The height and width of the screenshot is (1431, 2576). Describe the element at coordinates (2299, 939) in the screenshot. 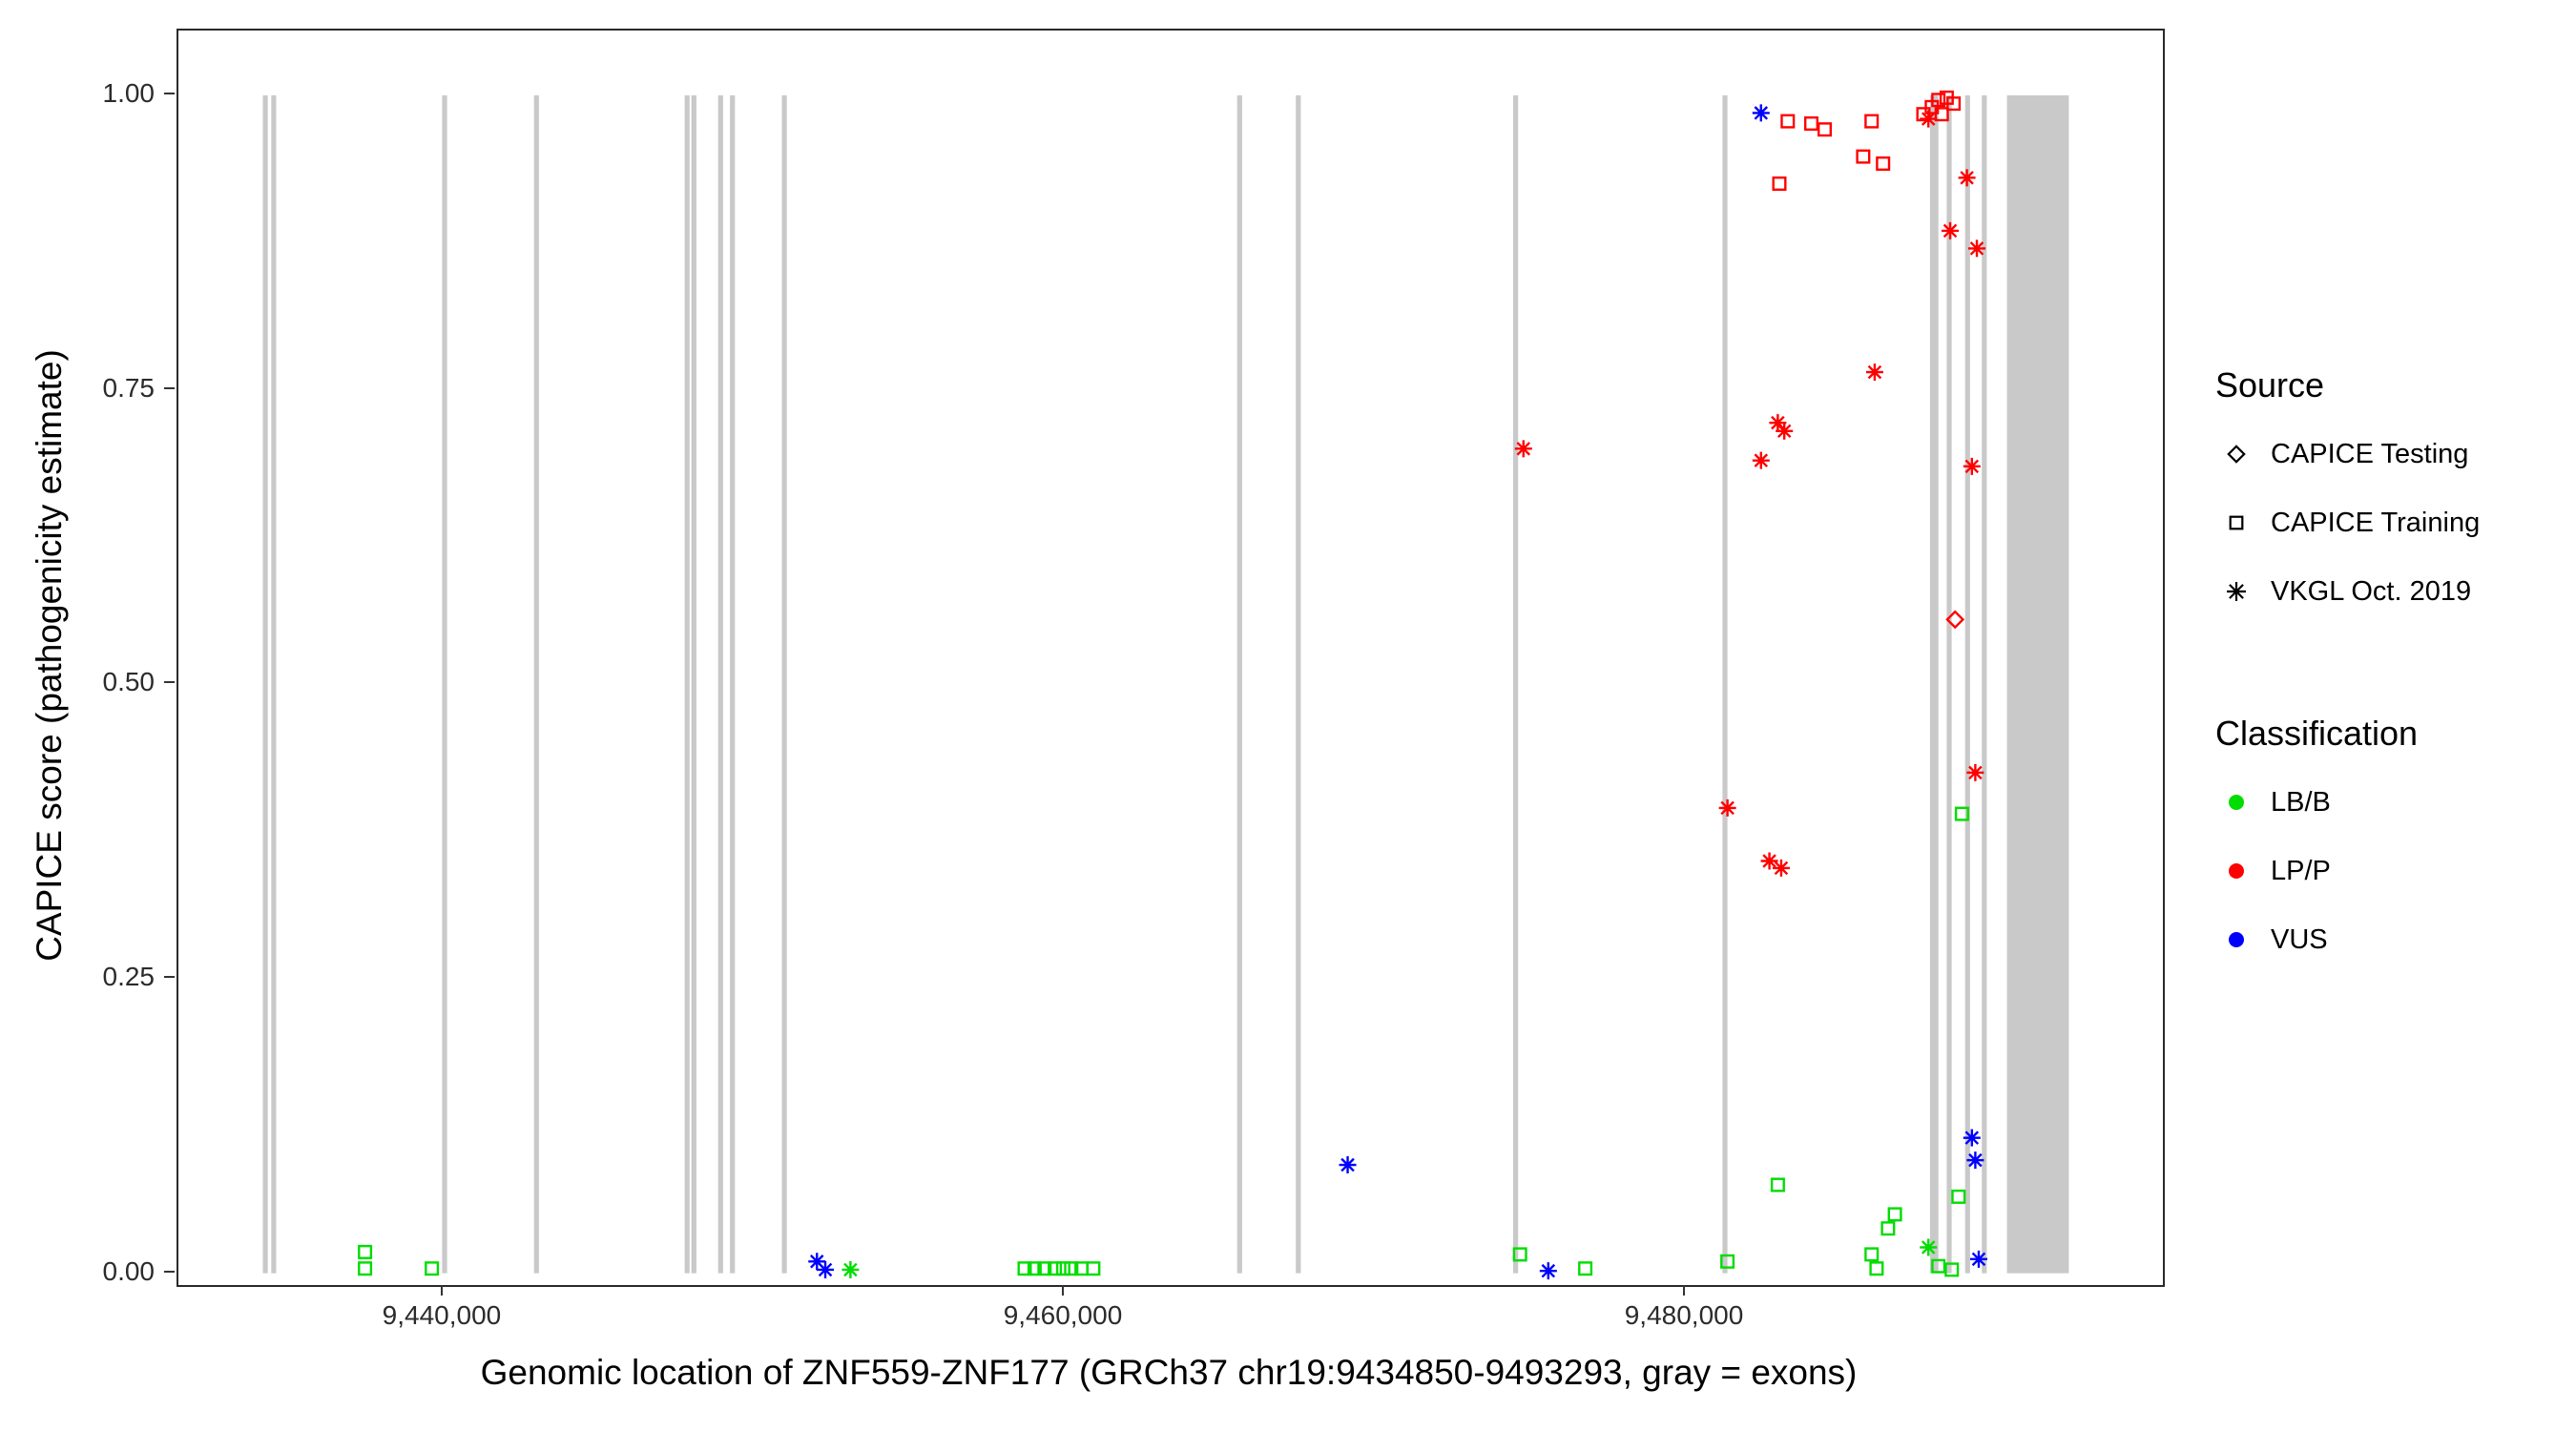

I see `legend-item-label: VUS` at that location.